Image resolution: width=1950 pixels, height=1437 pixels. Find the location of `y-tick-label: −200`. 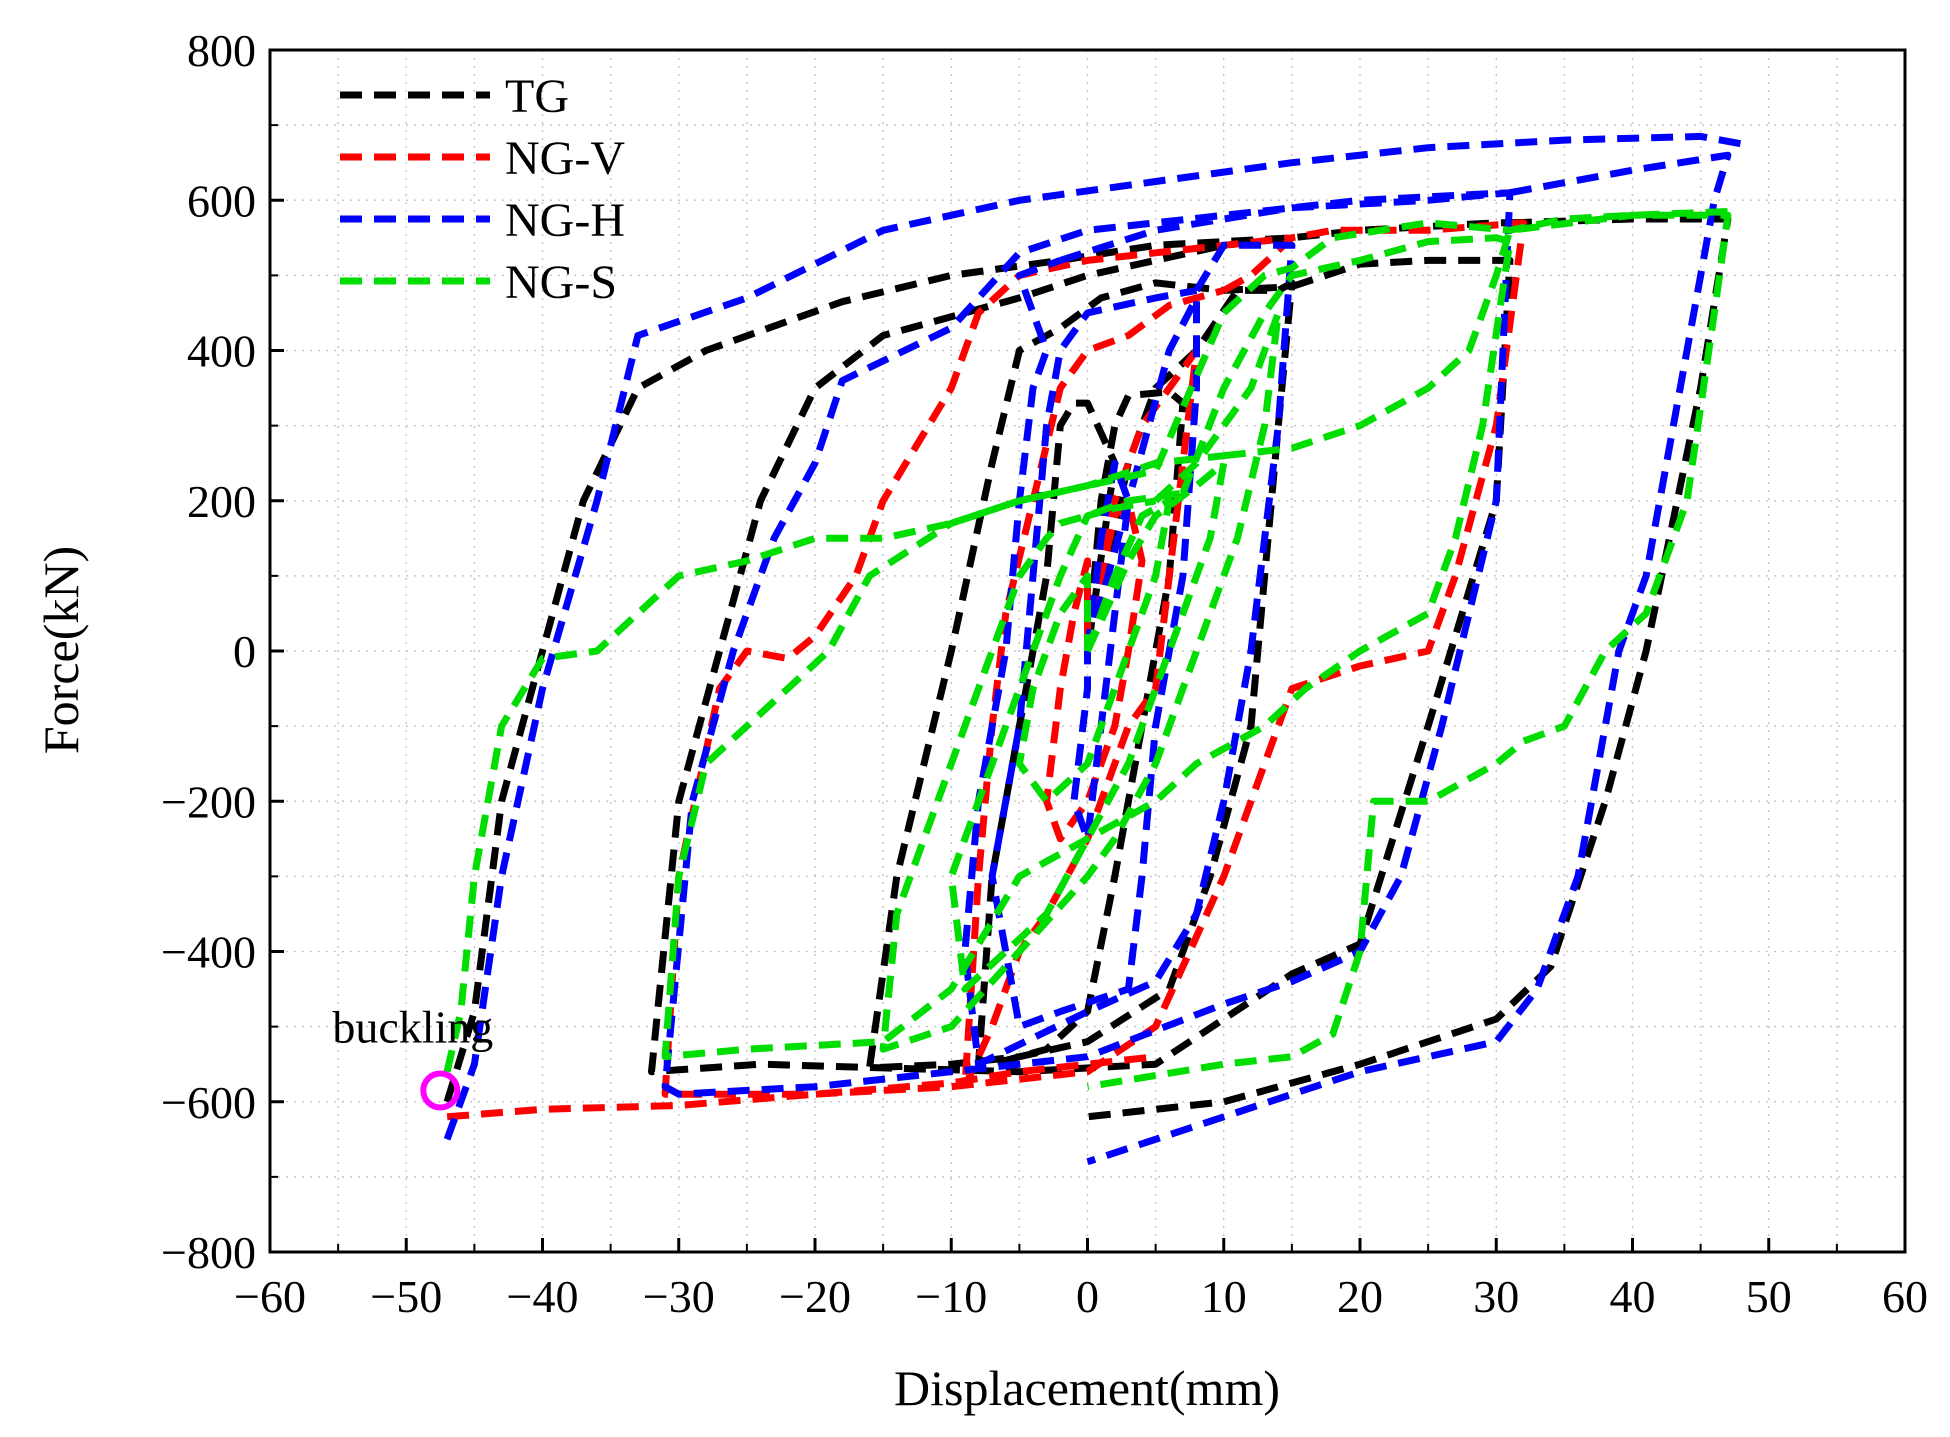

y-tick-label: −200 is located at coordinates (208, 801).